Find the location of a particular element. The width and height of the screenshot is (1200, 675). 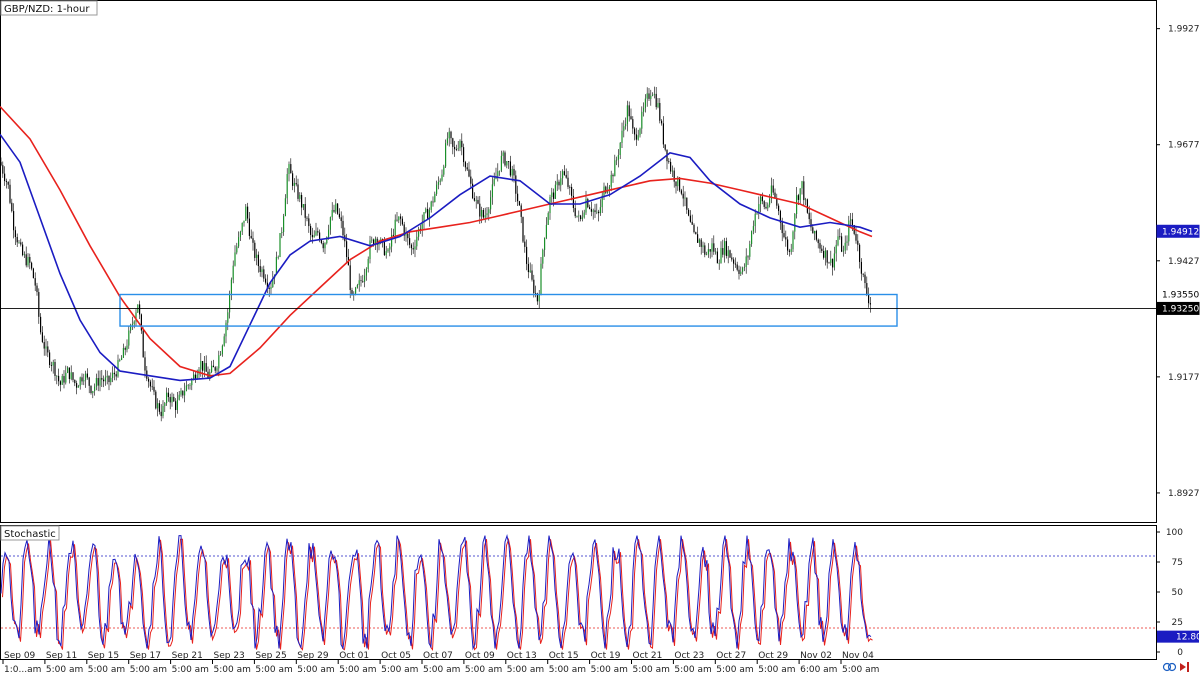

stochastic-tick-label: 75 is located at coordinates (1177, 563).